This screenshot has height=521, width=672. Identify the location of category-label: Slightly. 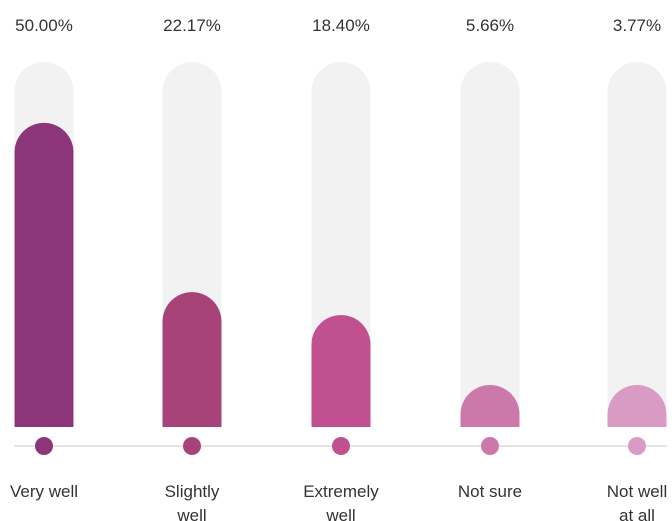
(192, 491).